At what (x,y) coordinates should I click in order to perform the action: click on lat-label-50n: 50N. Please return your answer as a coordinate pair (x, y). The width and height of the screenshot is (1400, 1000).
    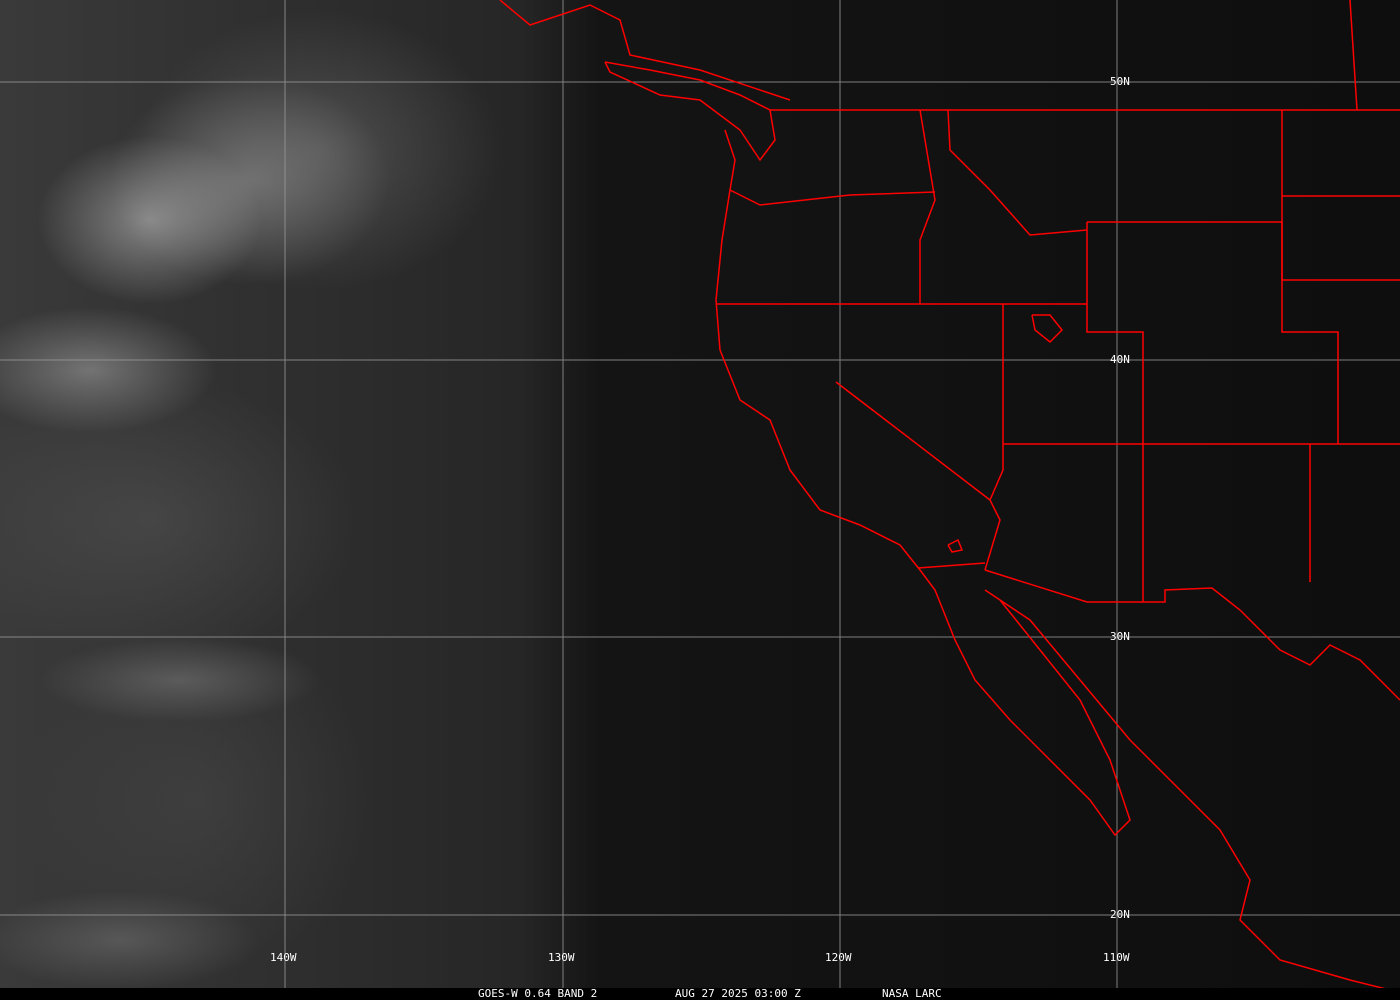
    Looking at the image, I should click on (1120, 81).